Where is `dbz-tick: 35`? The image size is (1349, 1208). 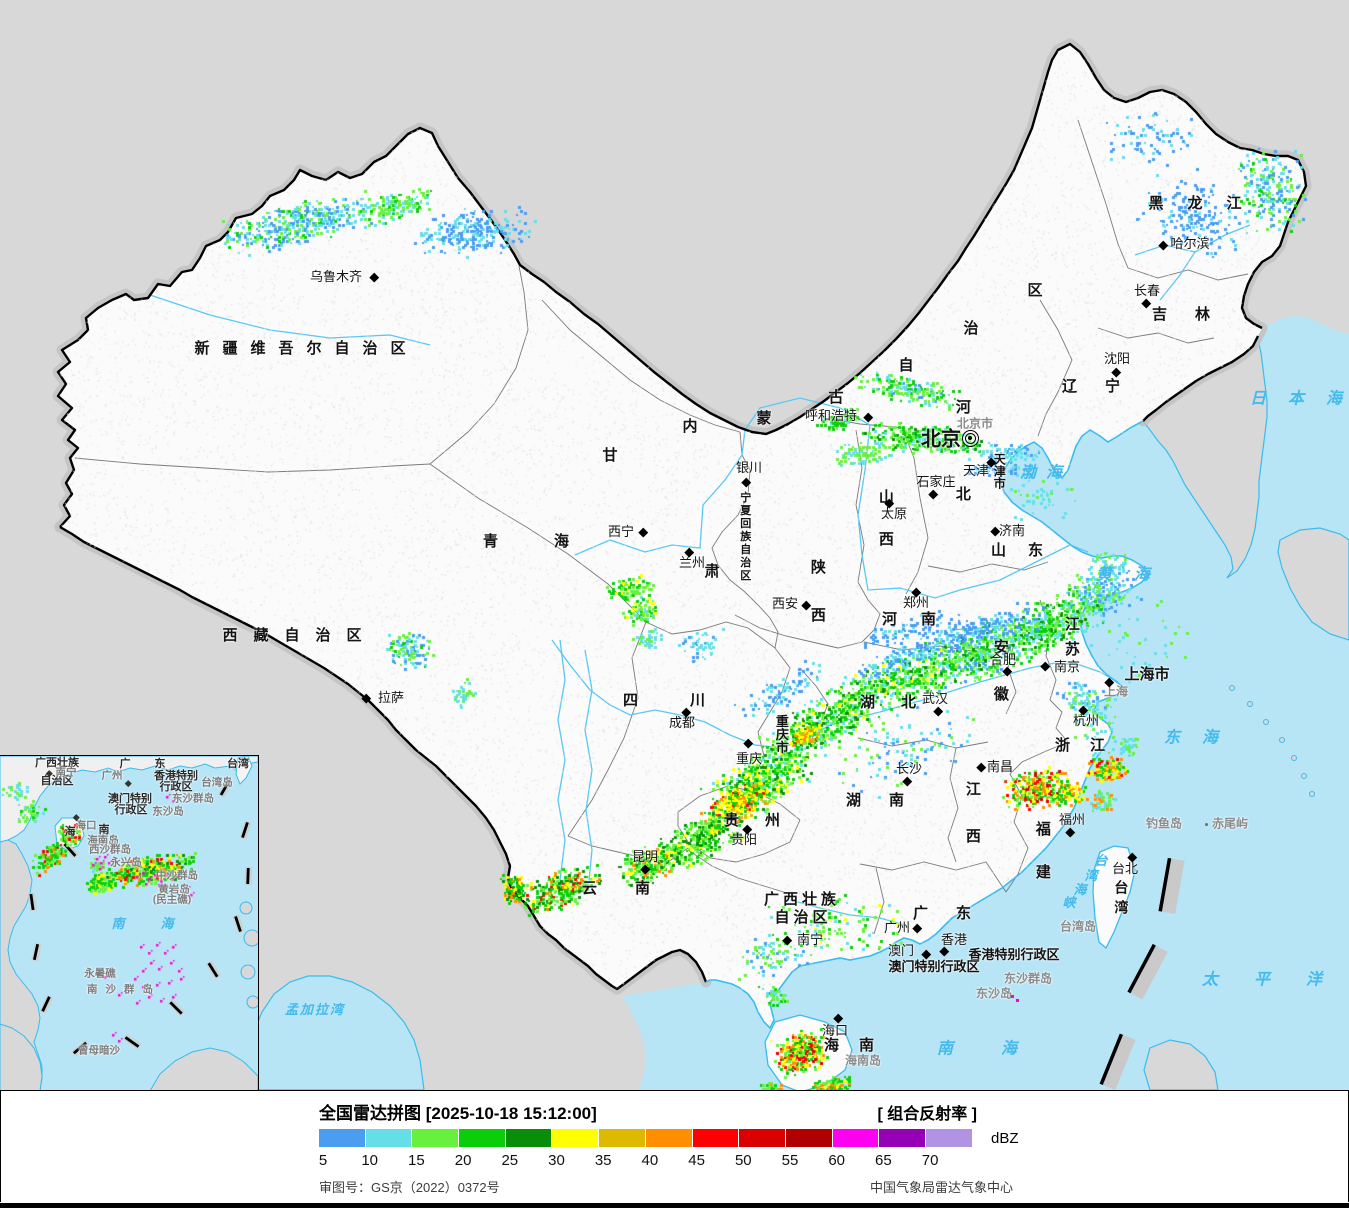
dbz-tick: 35 is located at coordinates (603, 1160).